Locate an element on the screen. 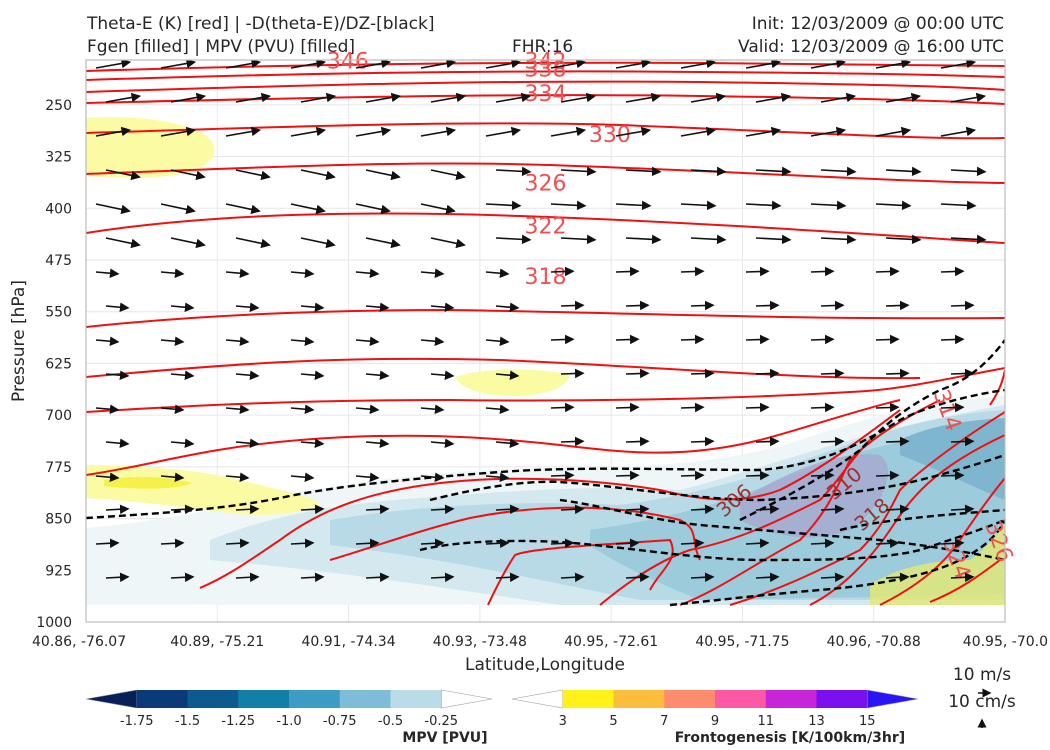 The height and width of the screenshot is (750, 1050). colorbar-tick-label: -0.75 is located at coordinates (340, 721).